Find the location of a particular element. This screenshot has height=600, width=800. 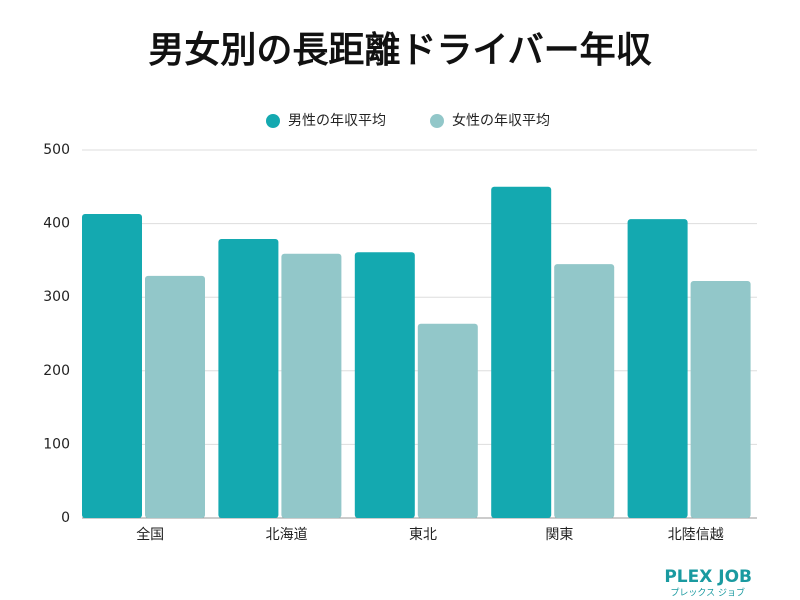

y-tick-label: 100 is located at coordinates (56, 444).